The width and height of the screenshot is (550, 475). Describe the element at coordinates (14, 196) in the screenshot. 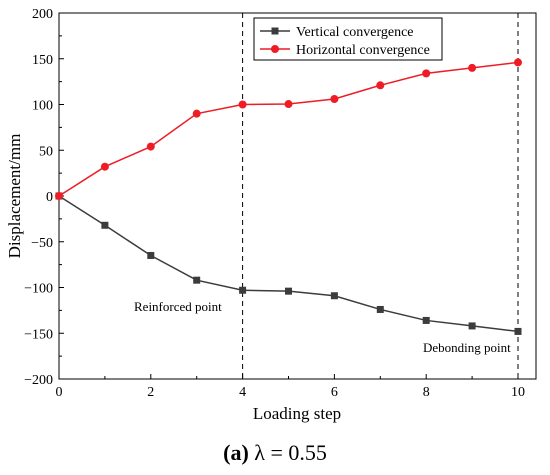

I see `y-axis-title: Displacement/mm` at that location.